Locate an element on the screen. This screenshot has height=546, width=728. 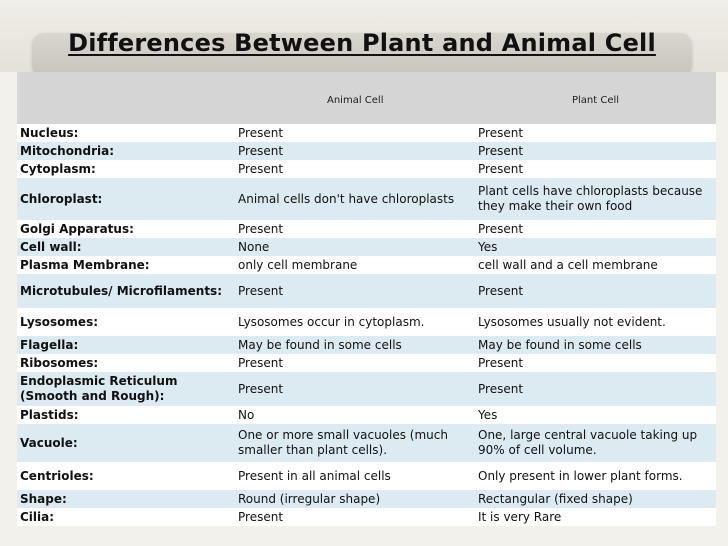
title-bar is located at coordinates (362, 55).